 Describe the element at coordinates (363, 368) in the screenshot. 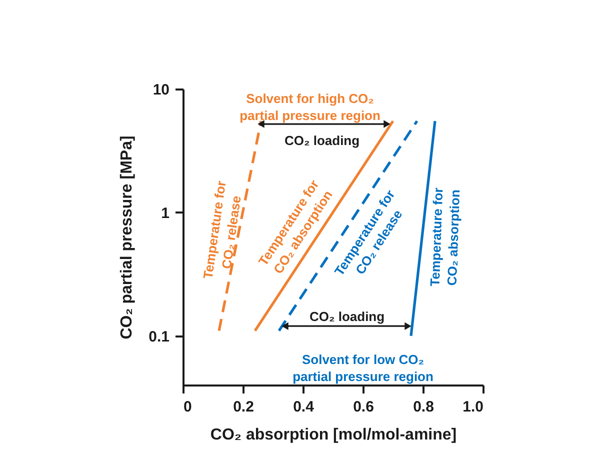

I see `annotation: Solvent for low CO₂ partial pressure region` at that location.